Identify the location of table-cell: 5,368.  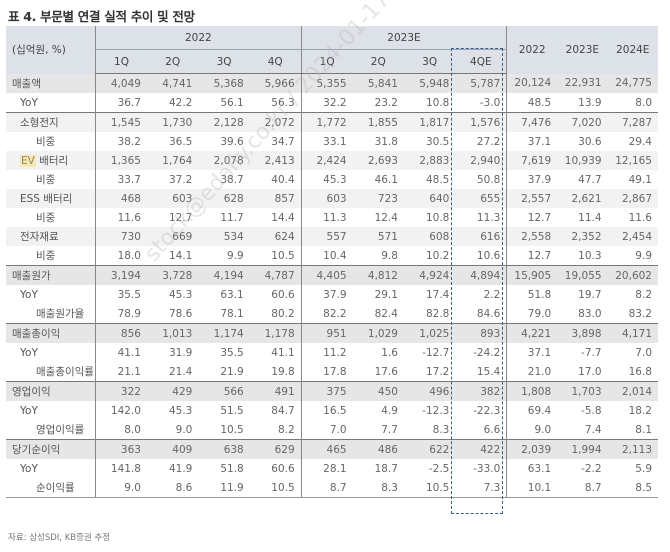
(224, 83).